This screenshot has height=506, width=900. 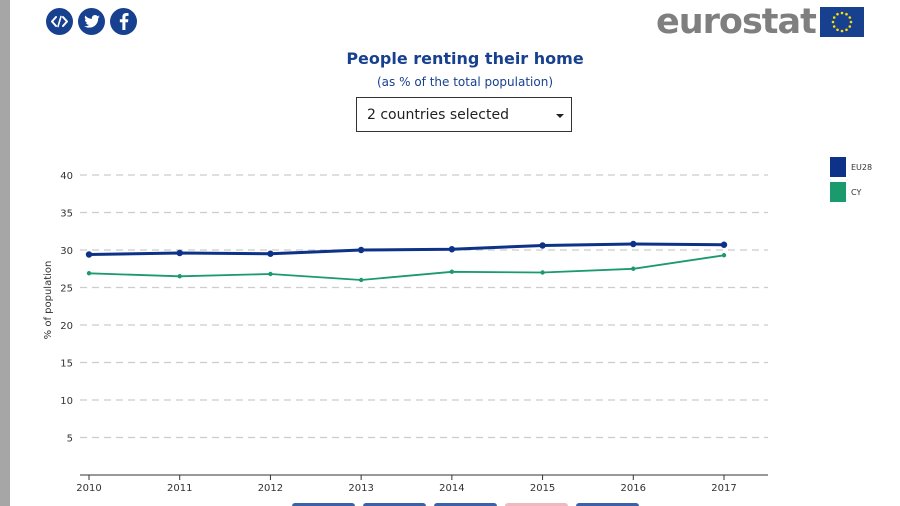 I want to click on legend-item-eu28: EU28, so click(x=851, y=167).